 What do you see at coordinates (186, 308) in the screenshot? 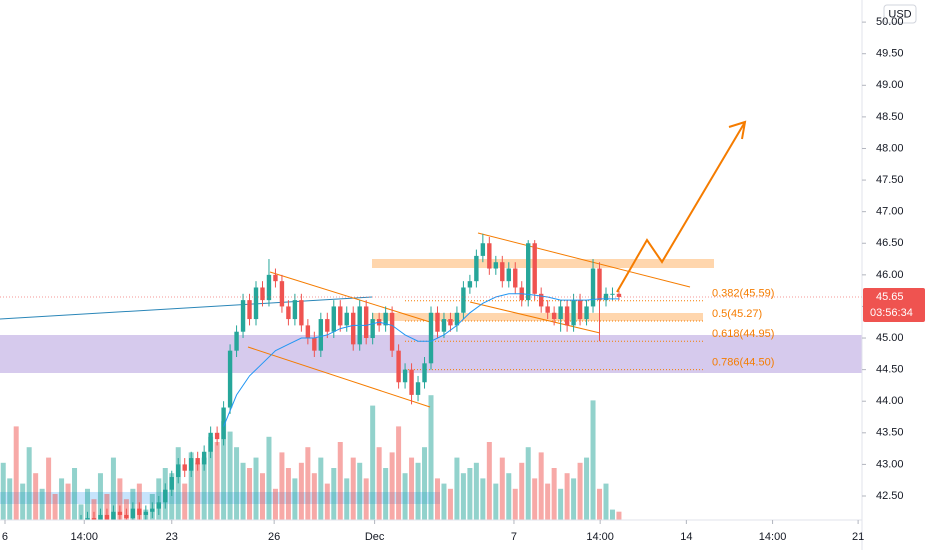
I see `trend-line` at bounding box center [186, 308].